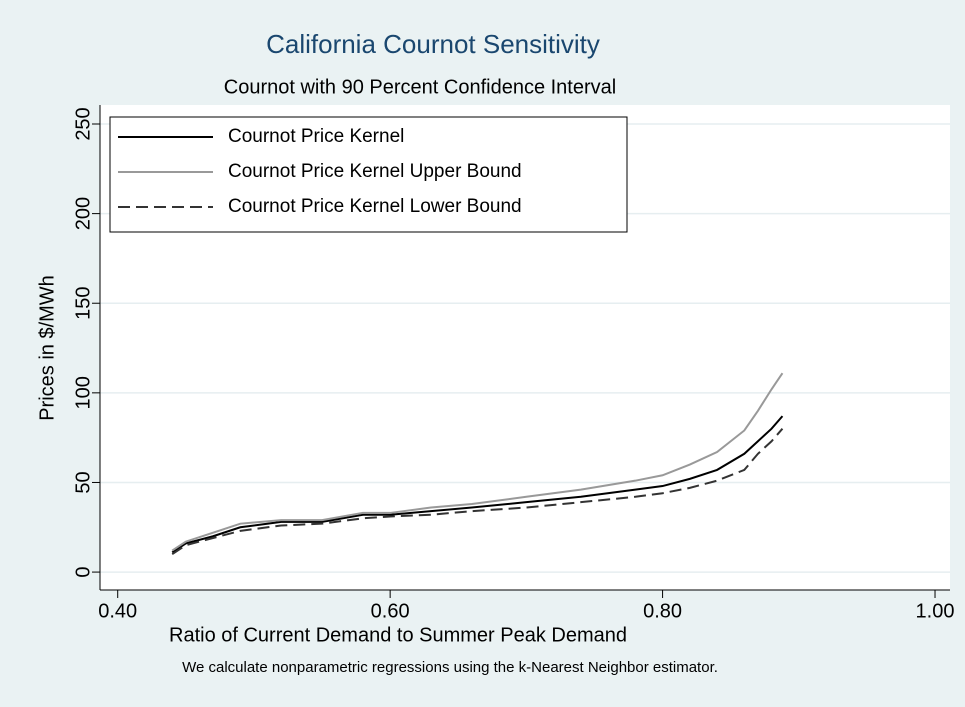 This screenshot has height=707, width=965. Describe the element at coordinates (390, 611) in the screenshot. I see `x-tick-label: 0.60` at that location.